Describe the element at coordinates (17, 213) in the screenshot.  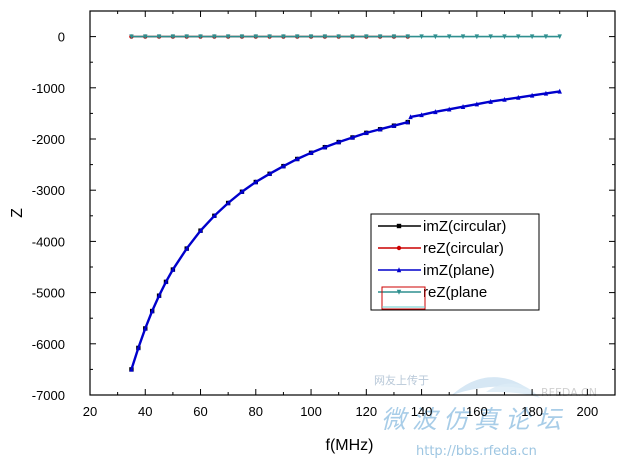
I see `y-axis-title: Z` at that location.